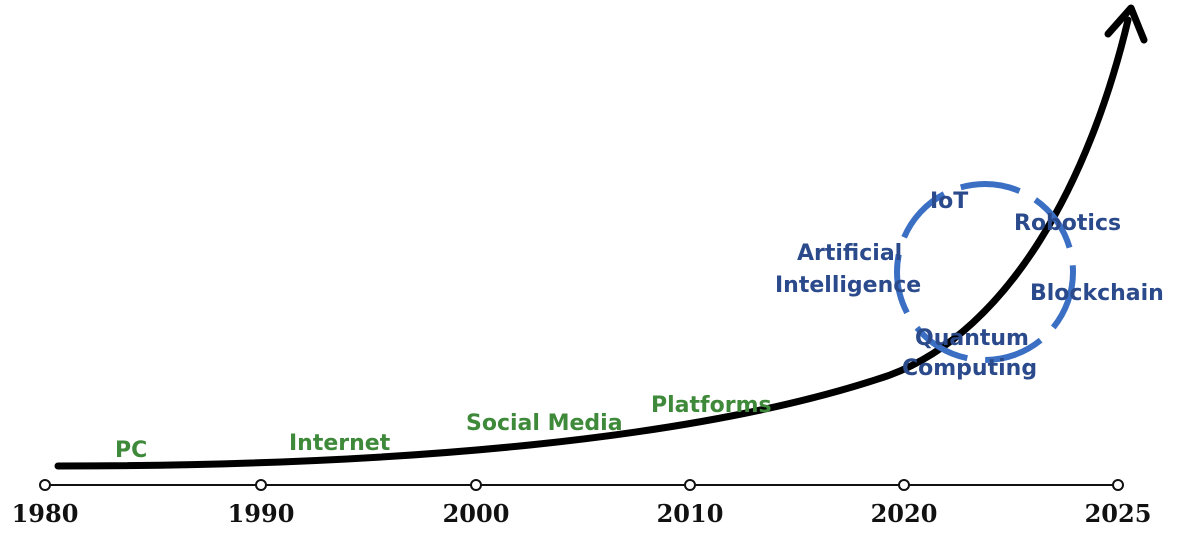  Describe the element at coordinates (261, 513) in the screenshot. I see `year-label-1990: 1990` at that location.